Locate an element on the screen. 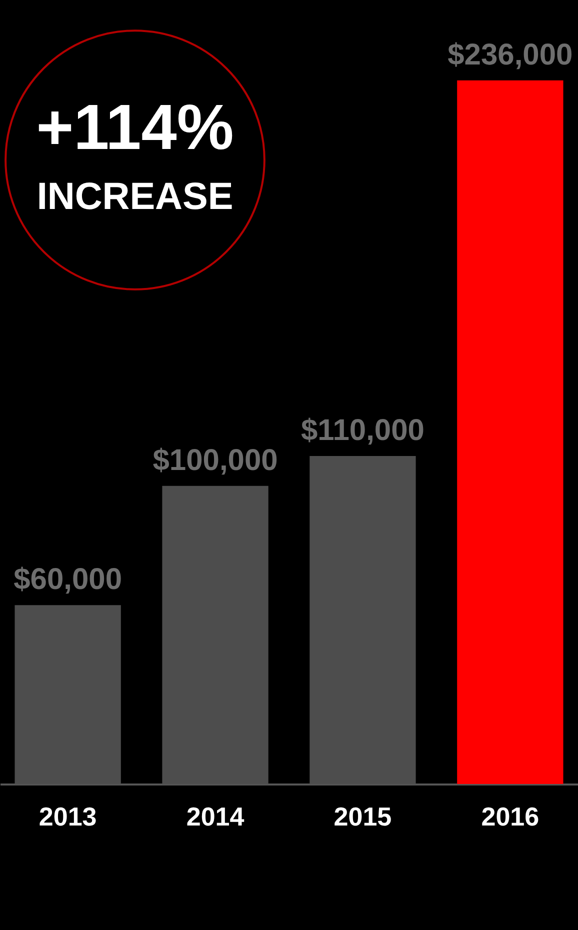 This screenshot has height=930, width=578. annotation: +114% is located at coordinates (135, 127).